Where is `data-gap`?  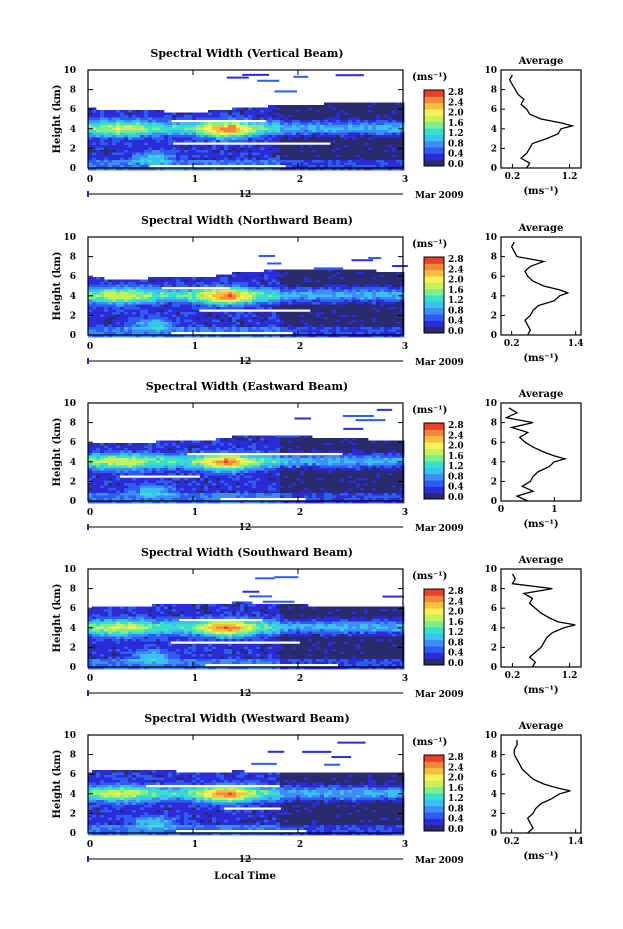 data-gap is located at coordinates (252, 143).